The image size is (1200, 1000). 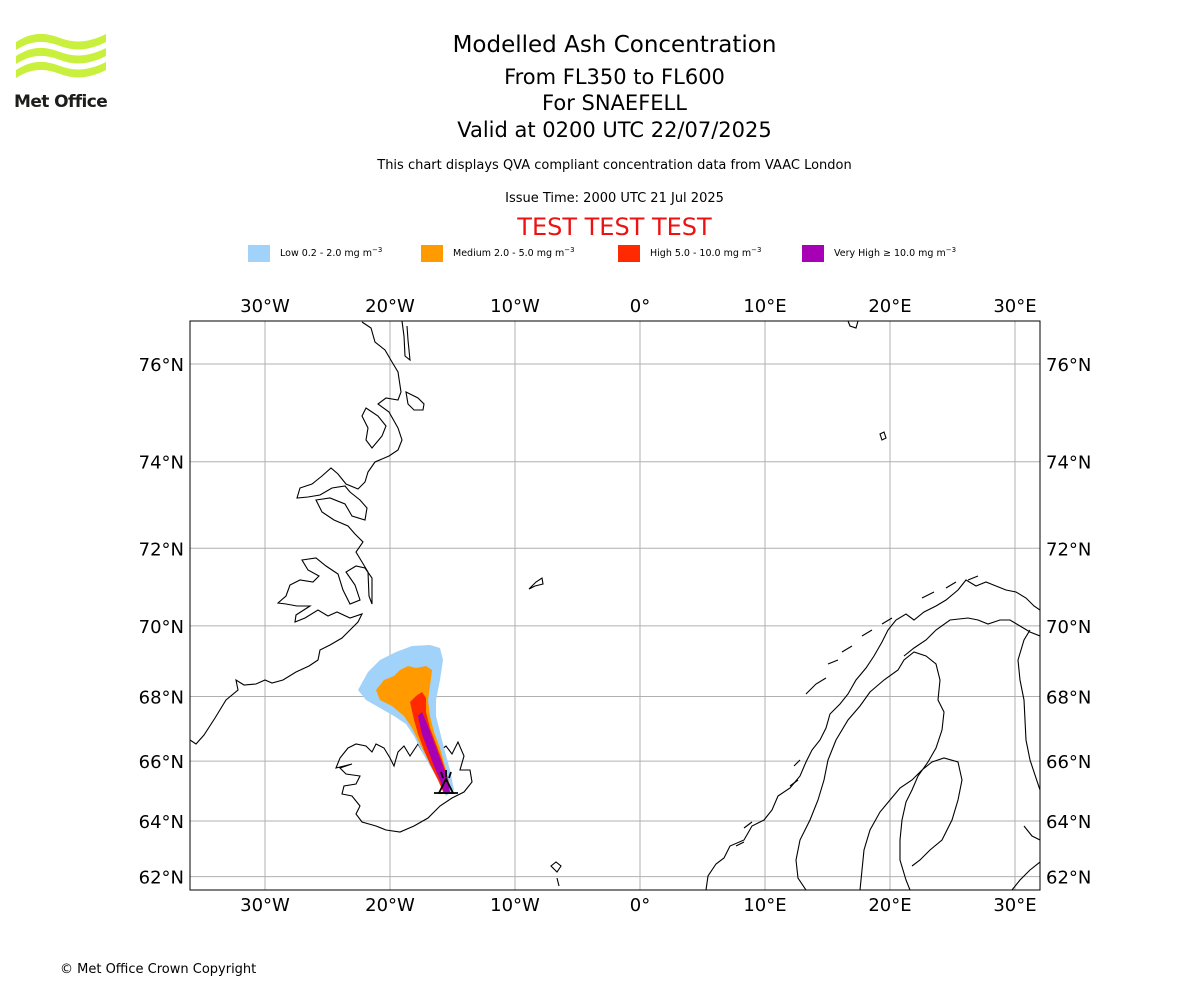 I want to click on lon-tick-label-bottom: 20°W, so click(x=390, y=905).